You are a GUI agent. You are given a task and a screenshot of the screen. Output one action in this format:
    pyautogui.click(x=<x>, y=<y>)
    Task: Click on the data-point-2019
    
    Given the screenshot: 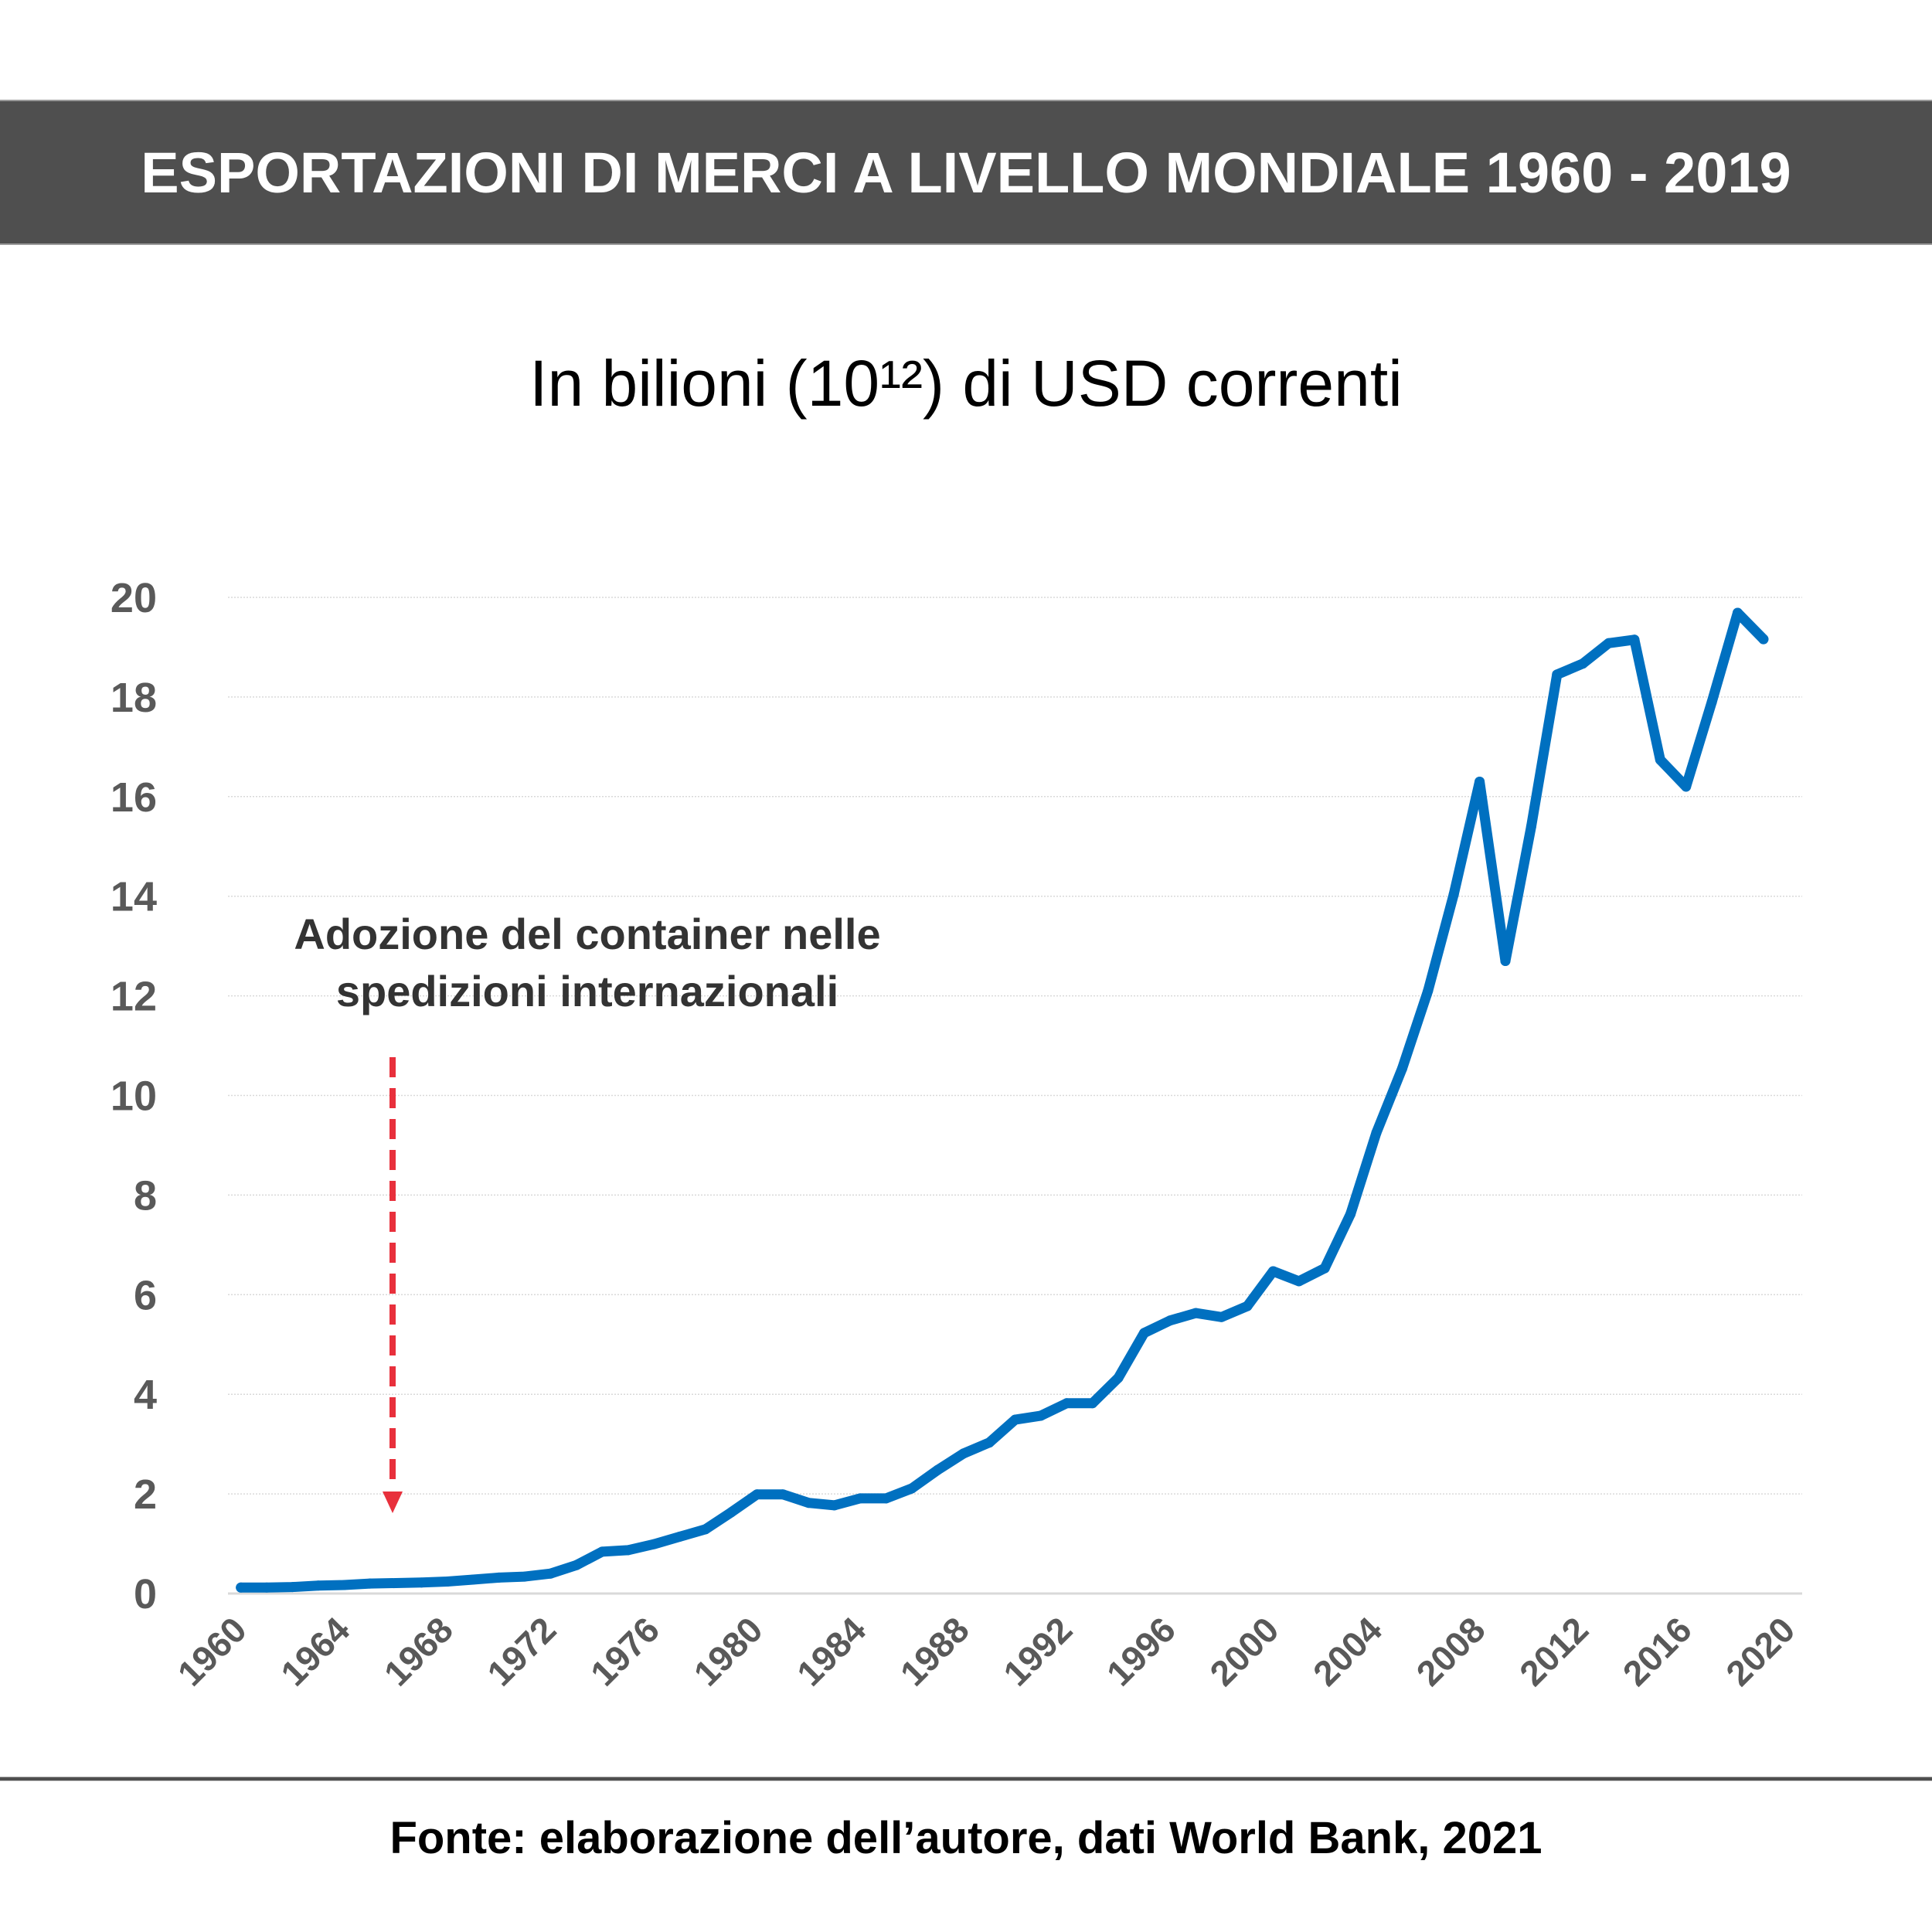 What is the action you would take?
    pyautogui.click(x=1764, y=639)
    